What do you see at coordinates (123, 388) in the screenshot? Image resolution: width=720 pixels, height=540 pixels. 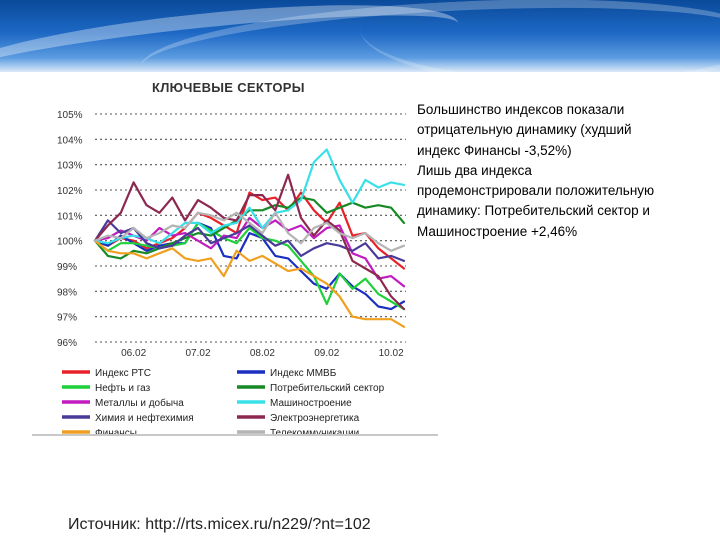 I see `legend-label: Нефть и газ` at bounding box center [123, 388].